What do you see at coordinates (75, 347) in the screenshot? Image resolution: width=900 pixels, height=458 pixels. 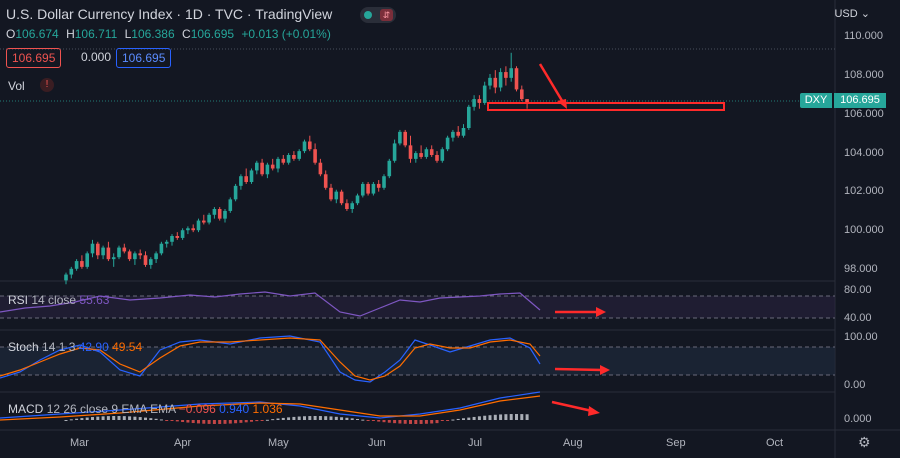 I see `stoch-legend: Stoch 14 1 3 42.90 49.54` at bounding box center [75, 347].